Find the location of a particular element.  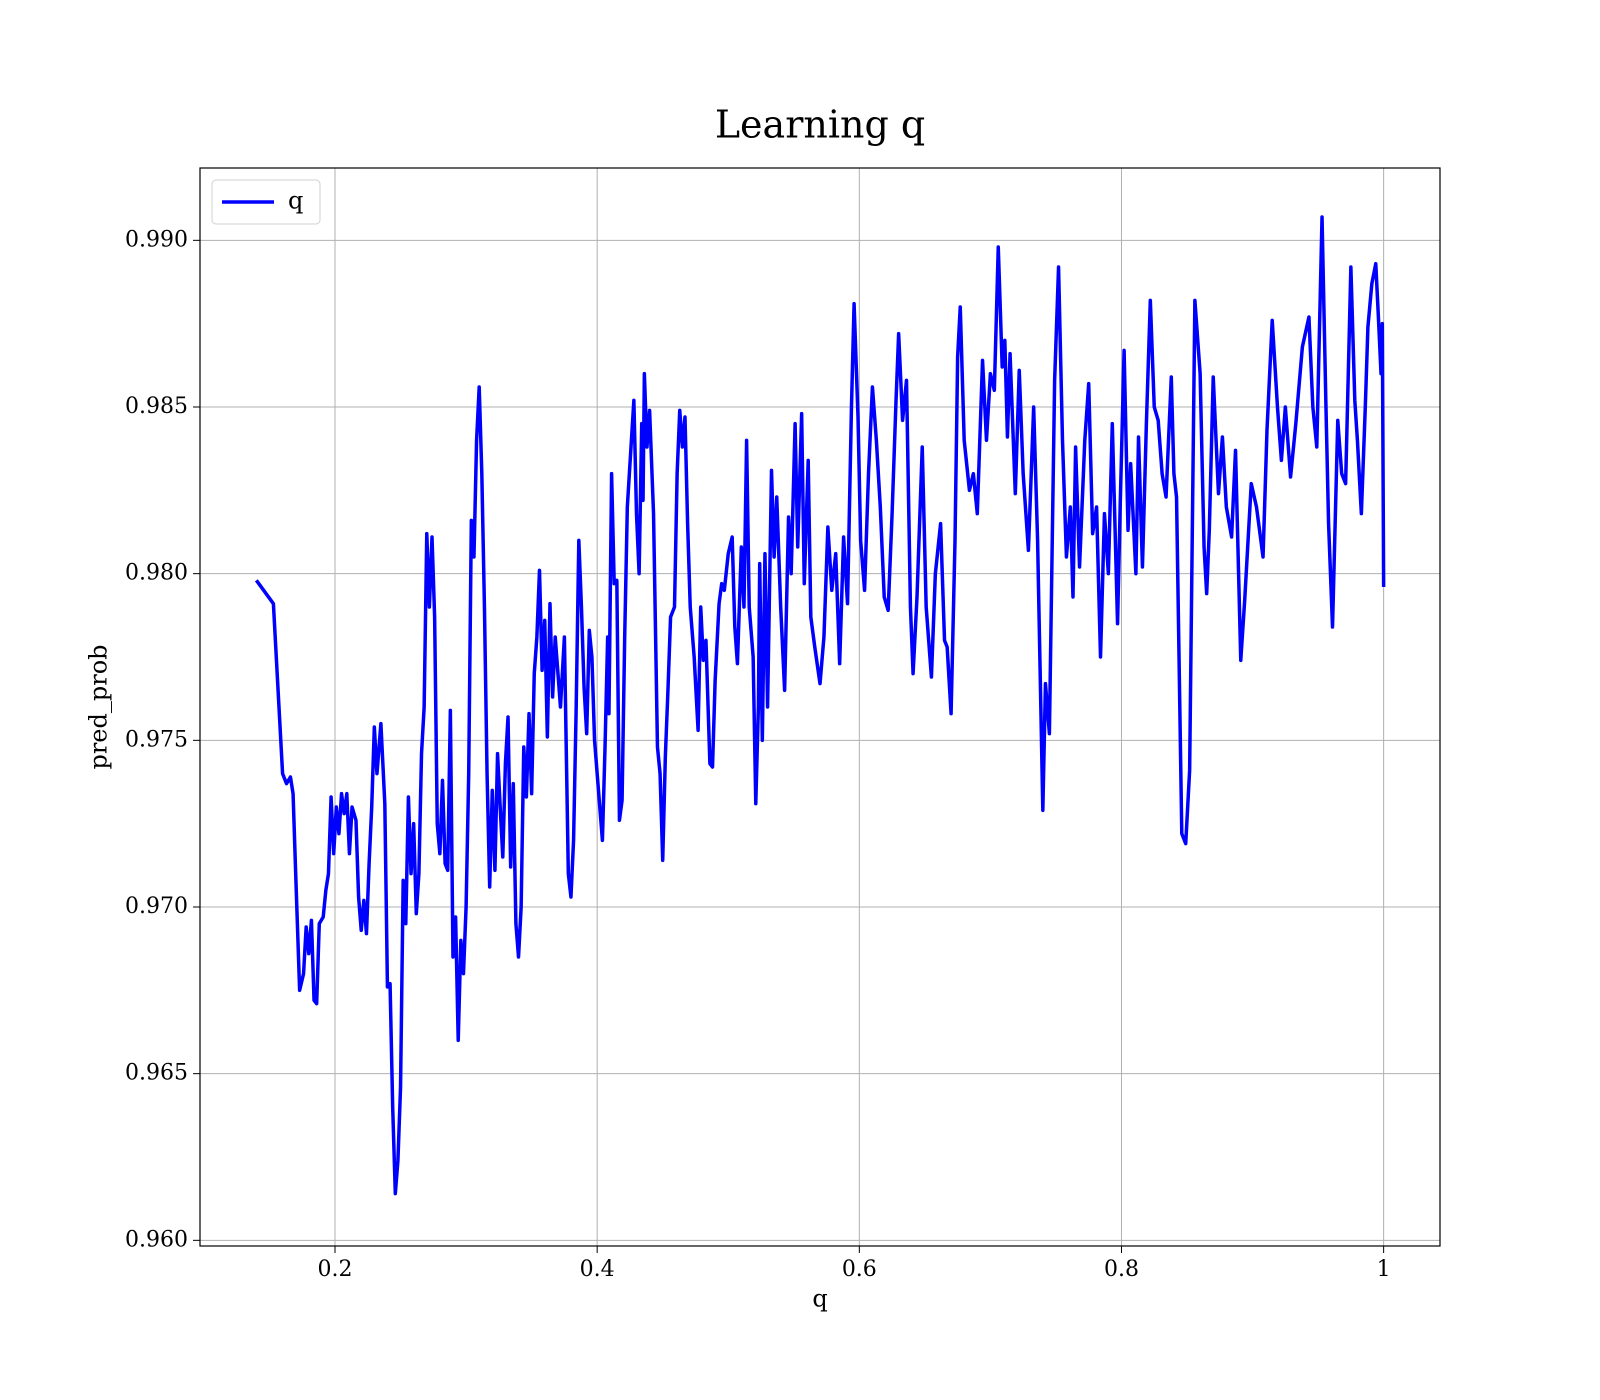

x-tick-label: 0.2 is located at coordinates (335, 1269).